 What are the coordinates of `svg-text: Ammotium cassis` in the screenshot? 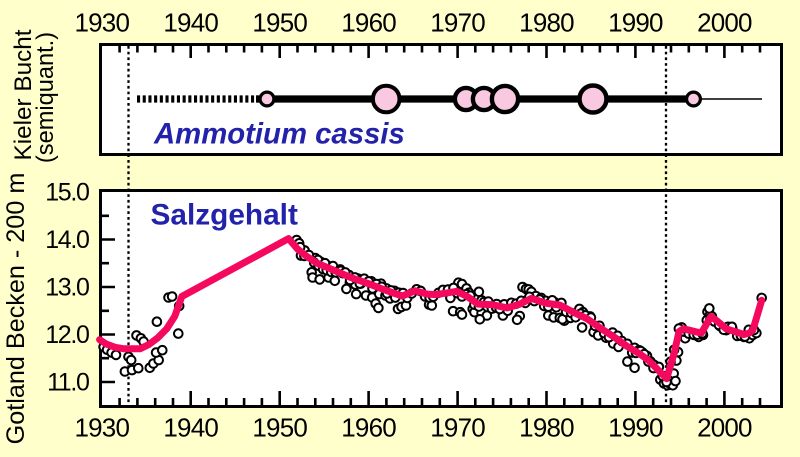 It's located at (279, 134).